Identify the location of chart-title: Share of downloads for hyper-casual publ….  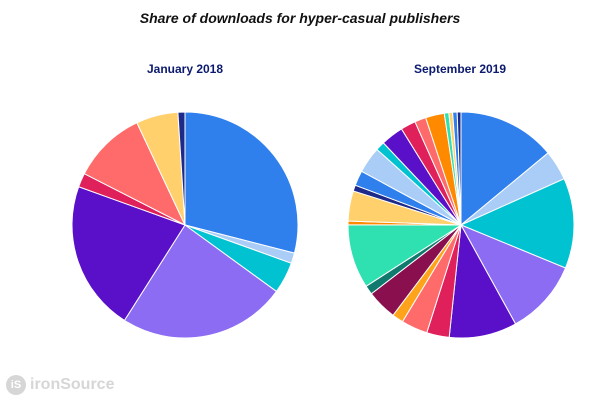
(300, 18).